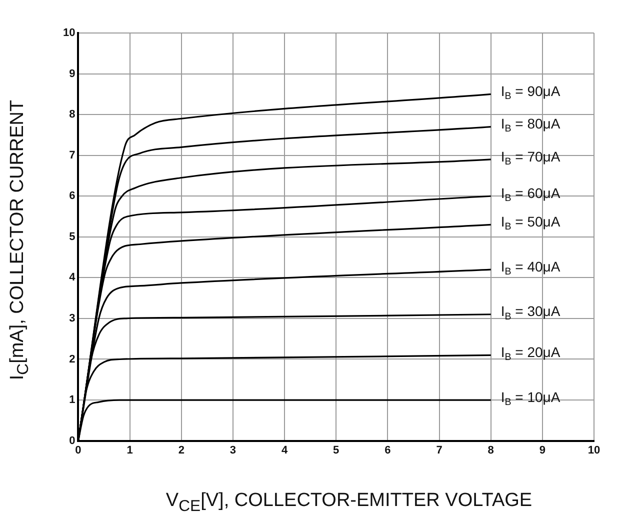 This screenshot has width=638, height=517. I want to click on x-tick-label: 2, so click(181, 450).